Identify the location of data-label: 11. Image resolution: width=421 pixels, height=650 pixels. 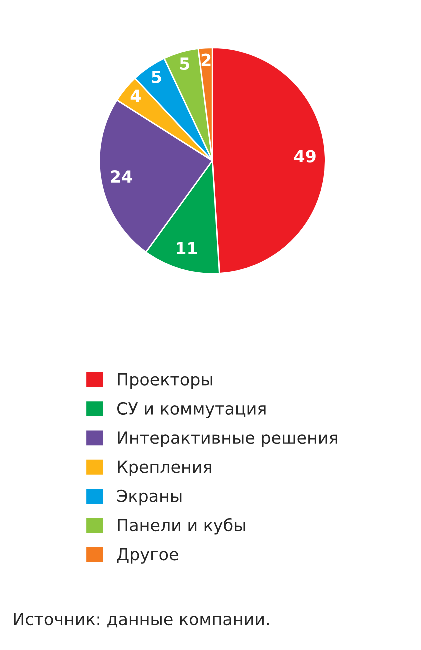
(187, 248).